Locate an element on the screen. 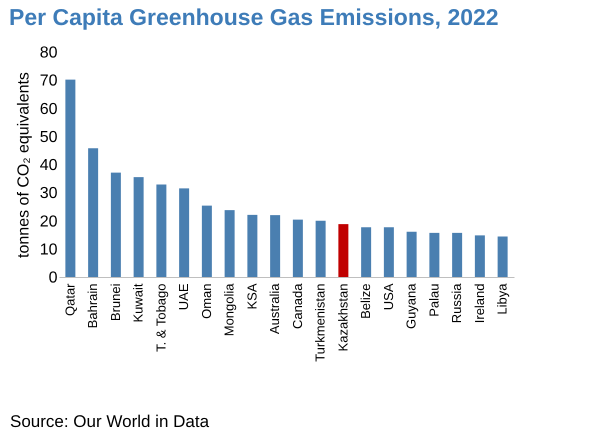 Image resolution: width=605 pixels, height=442 pixels. y-tick-label: 70 is located at coordinates (49, 81).